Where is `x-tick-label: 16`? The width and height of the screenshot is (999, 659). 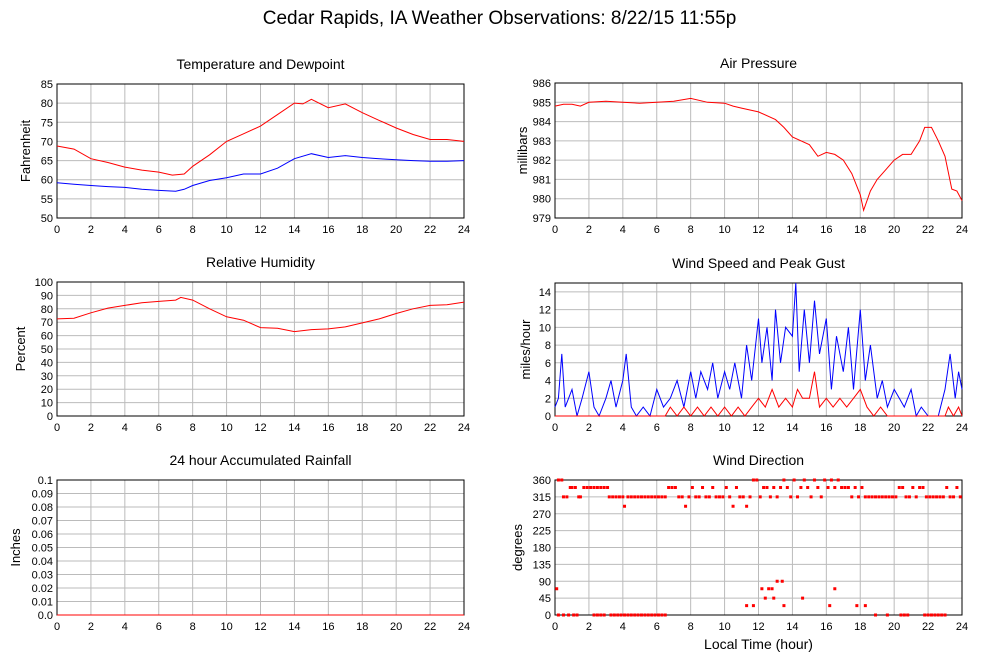 x-tick-label: 16 is located at coordinates (328, 627).